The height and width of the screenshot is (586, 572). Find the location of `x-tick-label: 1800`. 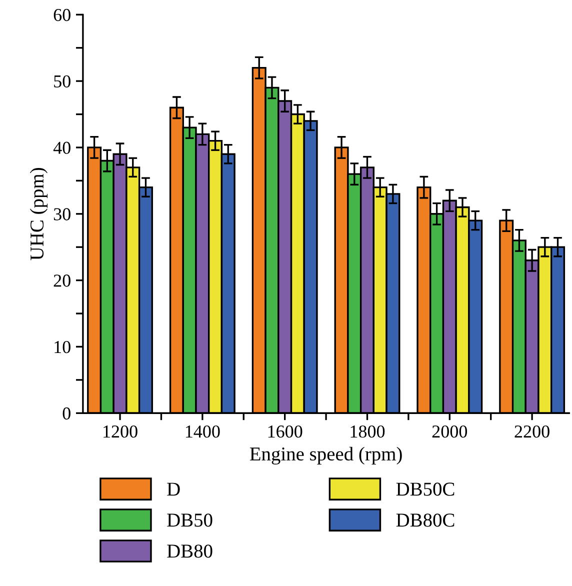

x-tick-label: 1800 is located at coordinates (367, 431).